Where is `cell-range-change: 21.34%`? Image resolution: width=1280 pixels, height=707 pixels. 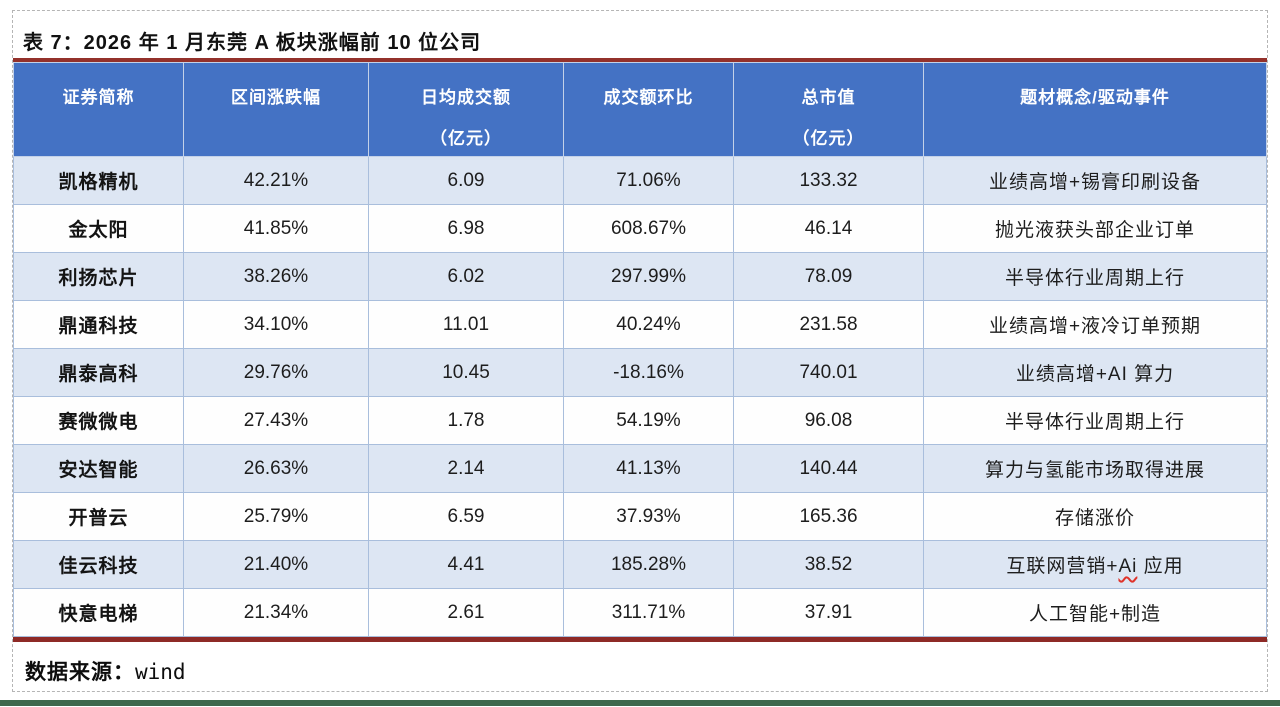 cell-range-change: 21.34% is located at coordinates (276, 612).